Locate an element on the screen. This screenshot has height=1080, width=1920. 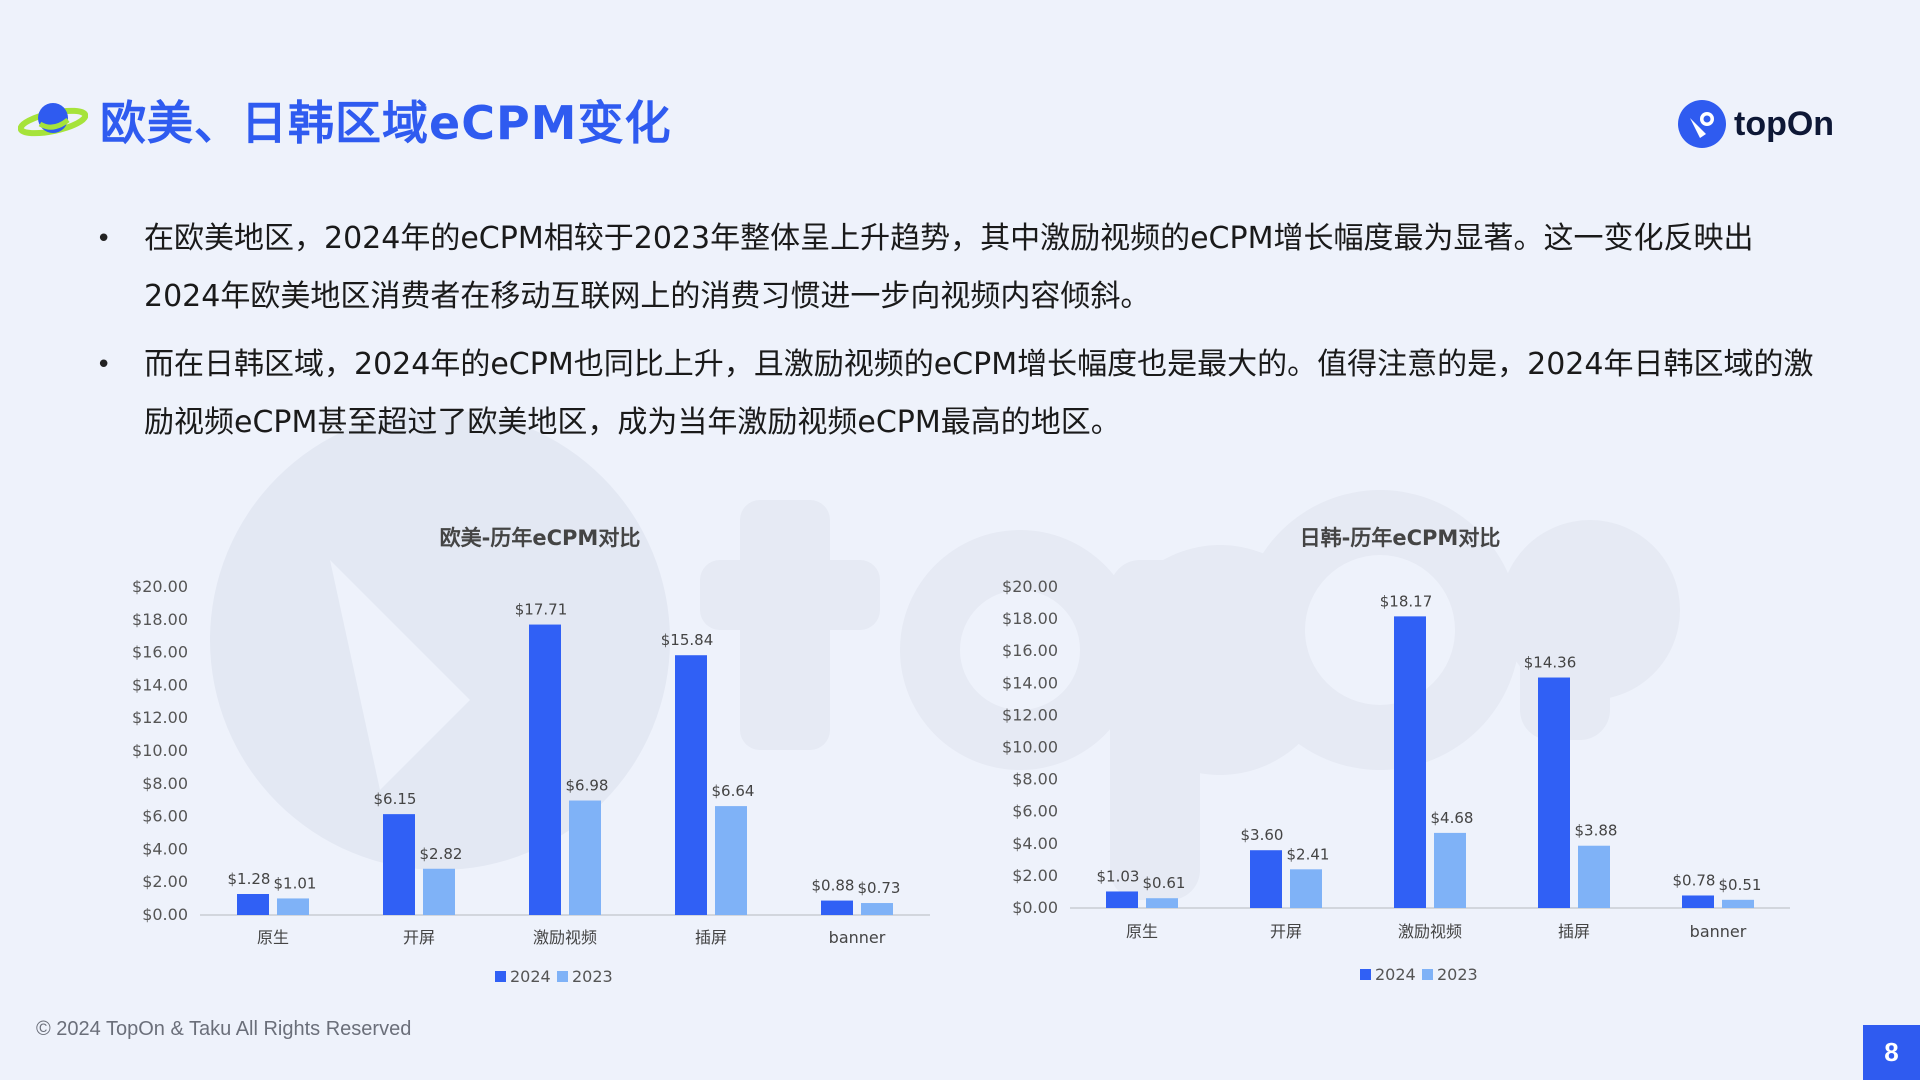
data-label: $15.84 is located at coordinates (687, 640).